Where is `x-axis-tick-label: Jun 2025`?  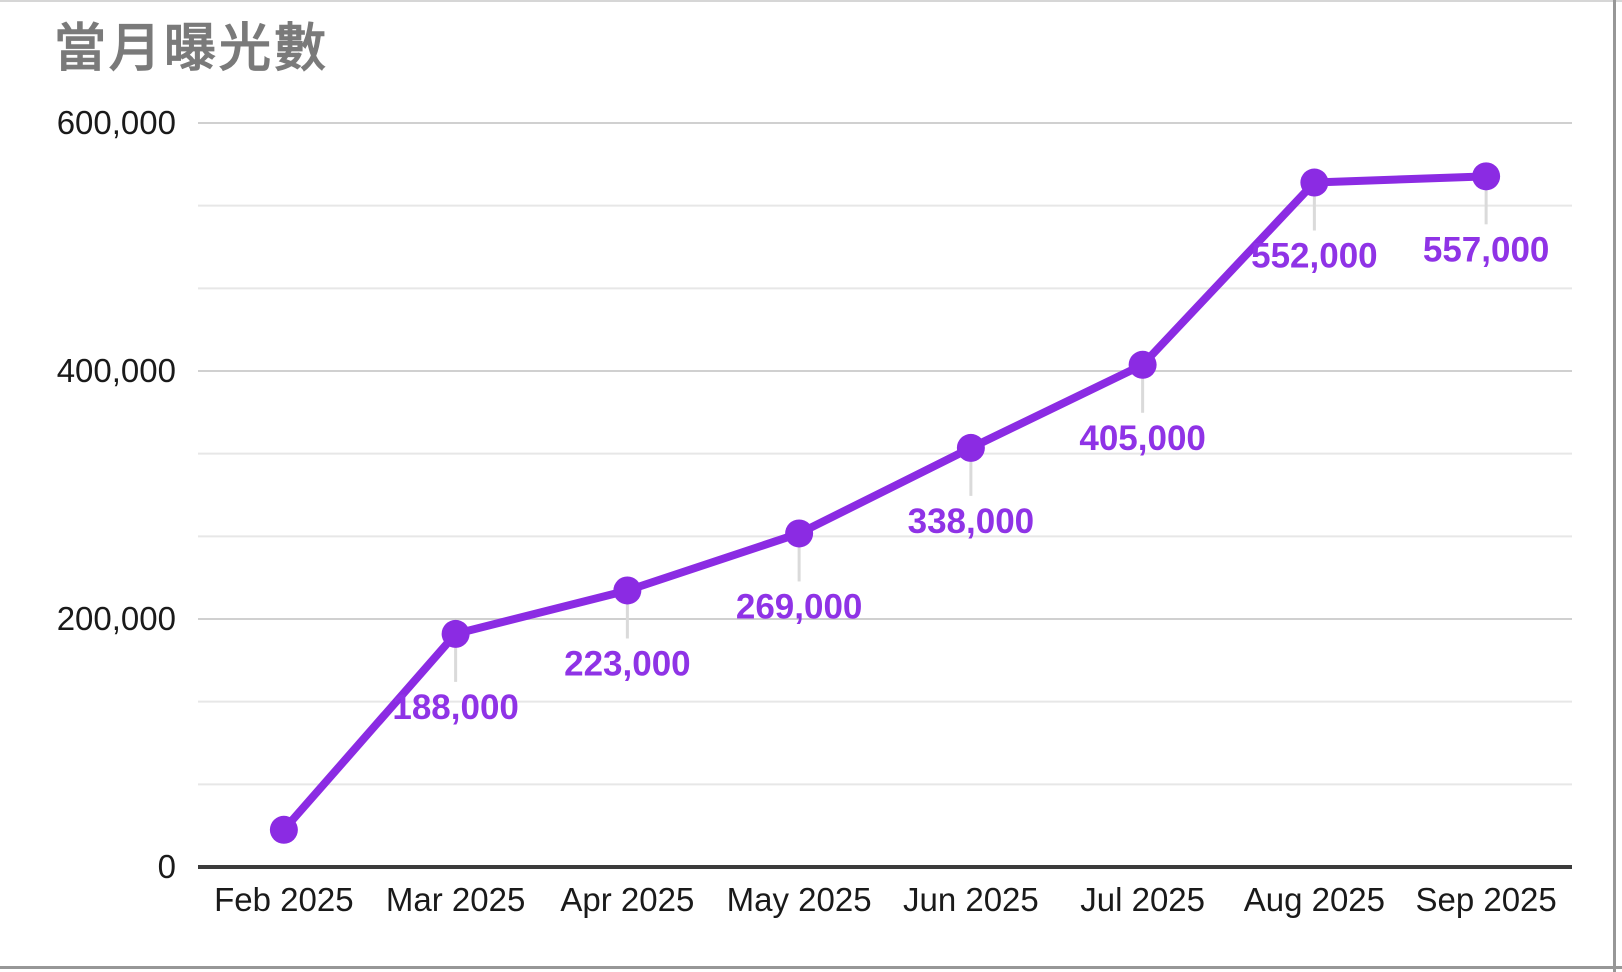
x-axis-tick-label: Jun 2025 is located at coordinates (971, 899).